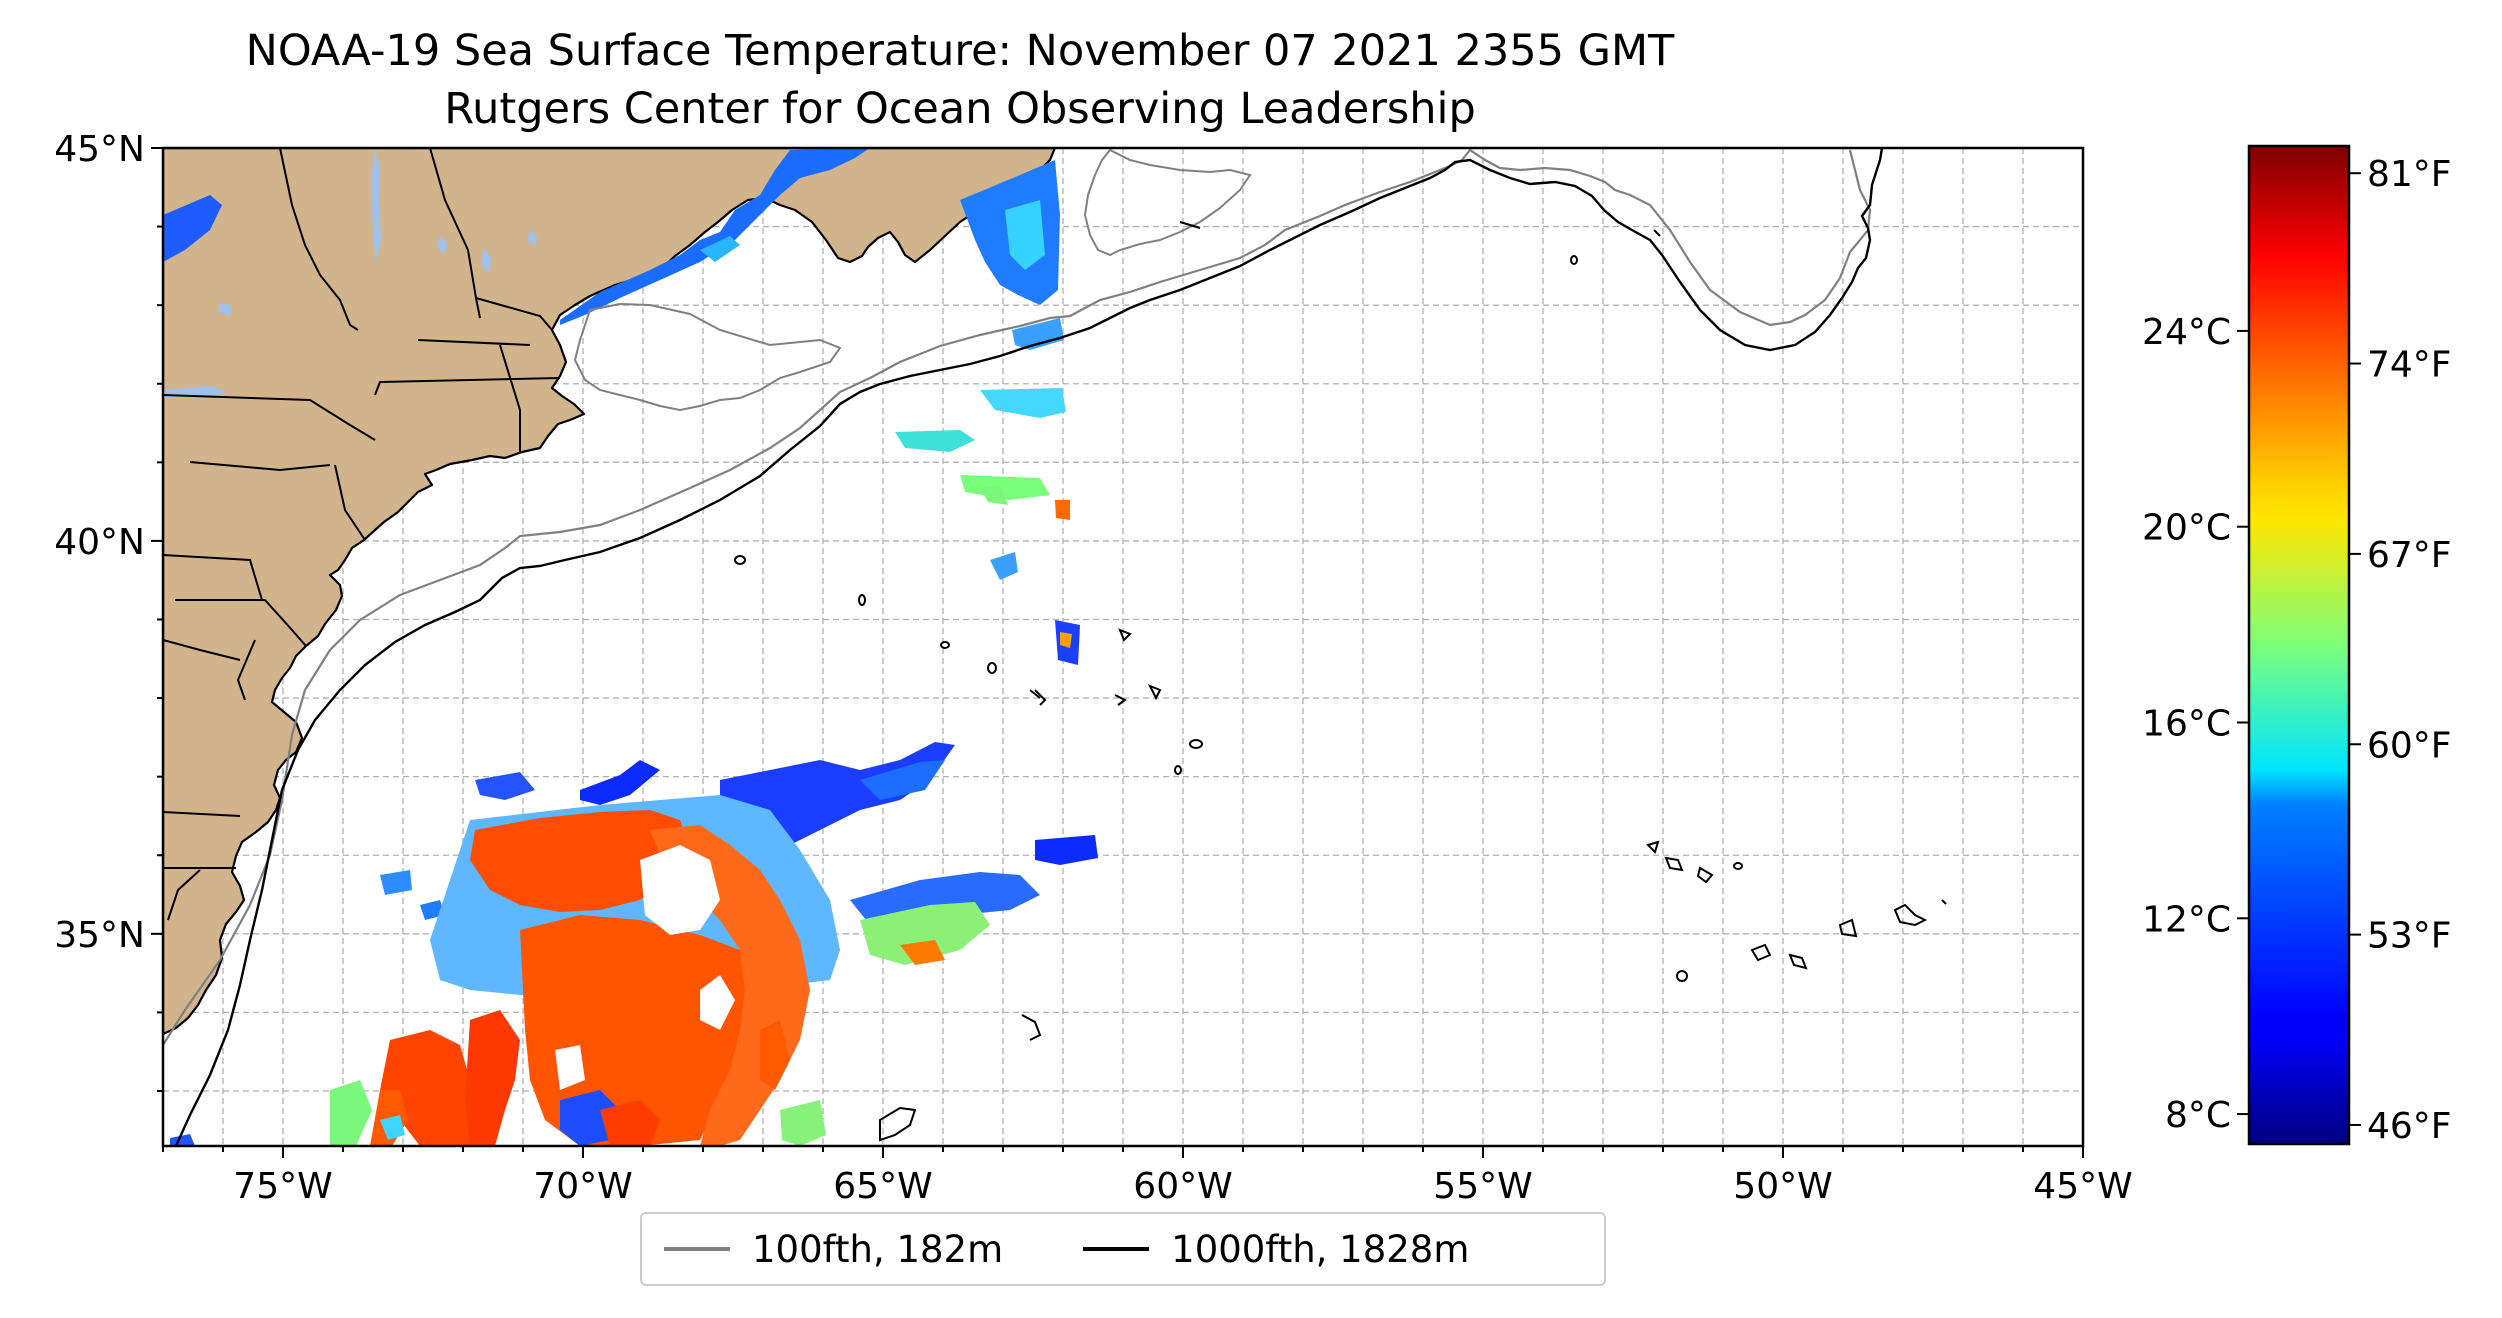 This screenshot has height=1318, width=2502. Describe the element at coordinates (282, 1186) in the screenshot. I see `lon-tick-label: 75°W` at that location.